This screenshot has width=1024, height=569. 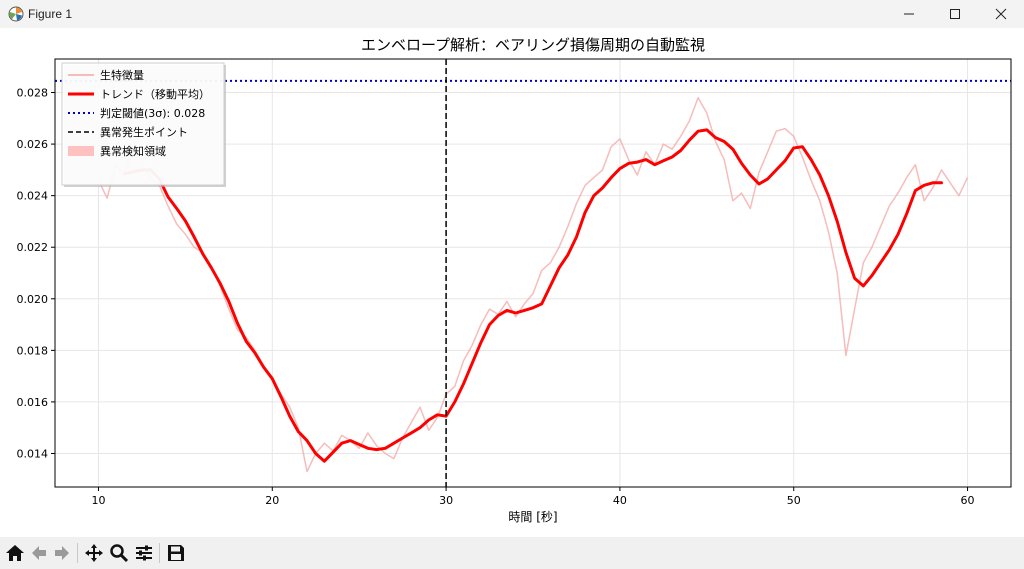 I want to click on x-tick-label: 20, so click(x=272, y=500).